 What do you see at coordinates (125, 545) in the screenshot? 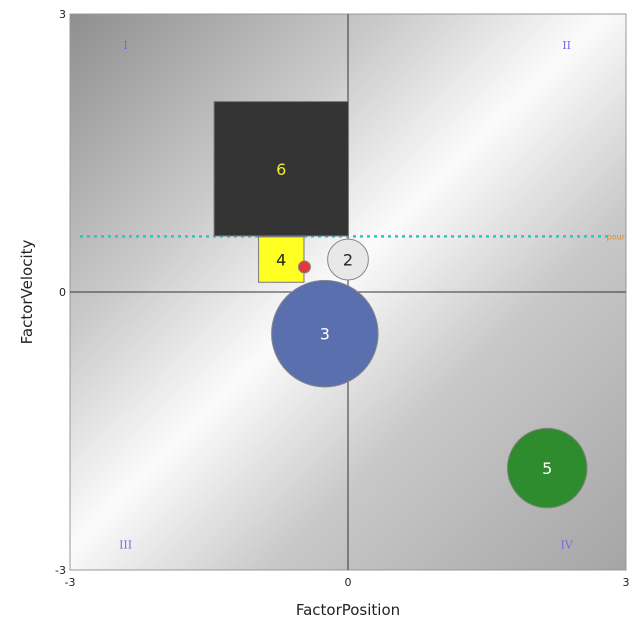
I see `quadrant-label-3: III` at bounding box center [125, 545].